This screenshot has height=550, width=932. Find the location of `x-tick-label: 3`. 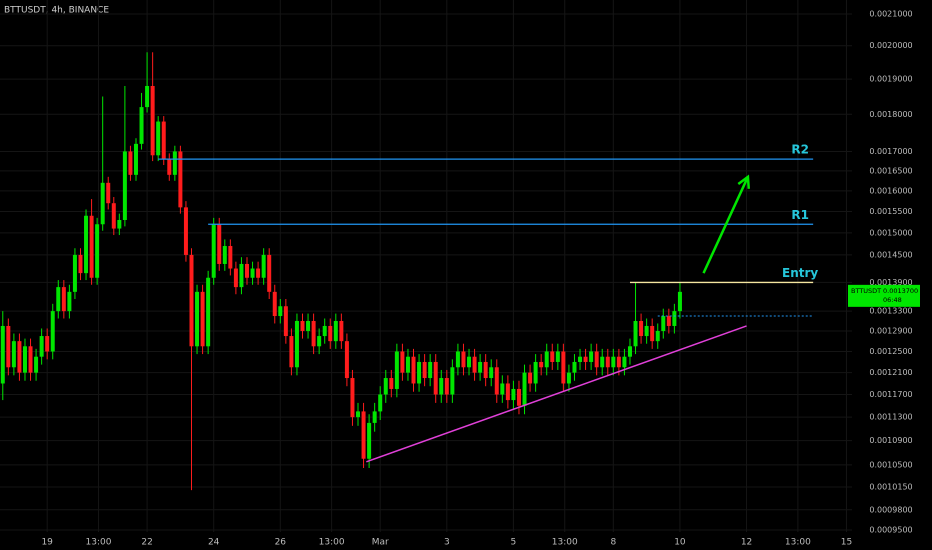

x-tick-label: 3 is located at coordinates (447, 543).